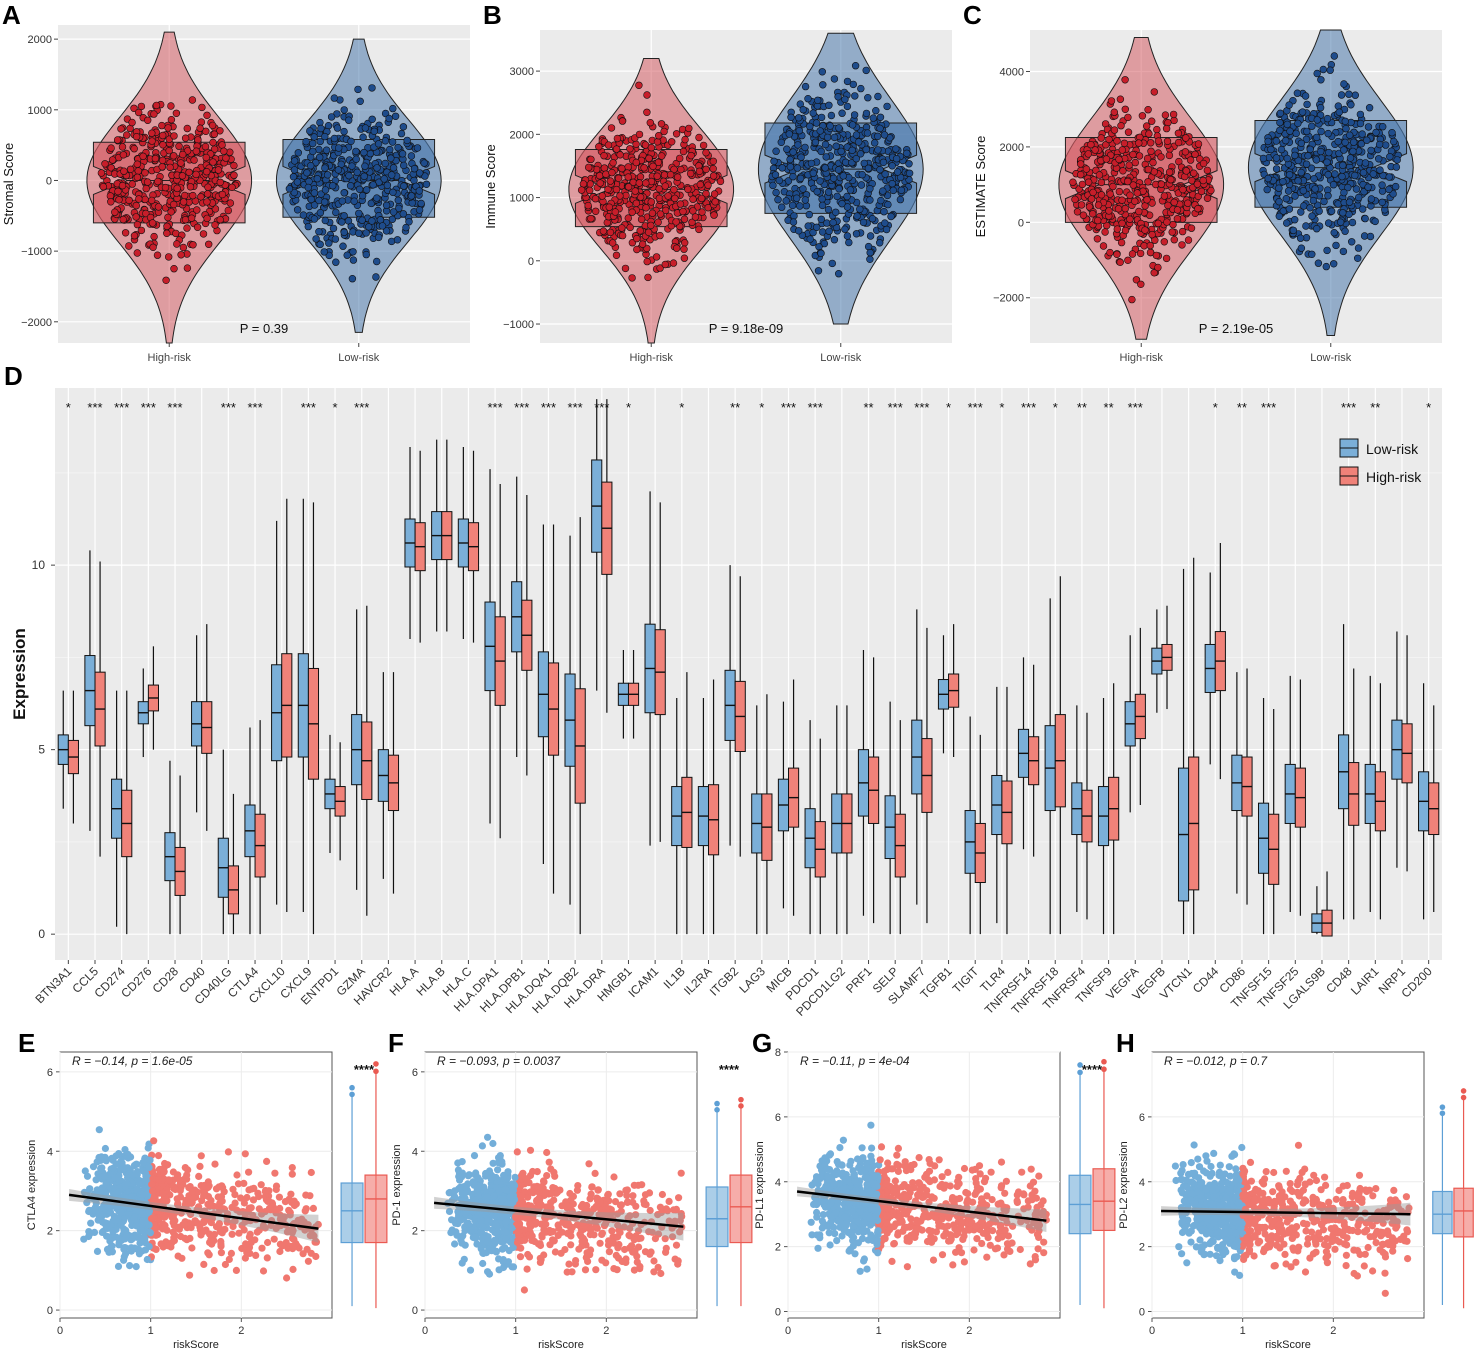  What do you see at coordinates (196, 1345) in the screenshot?
I see `x-axis-title: riskScore` at bounding box center [196, 1345].